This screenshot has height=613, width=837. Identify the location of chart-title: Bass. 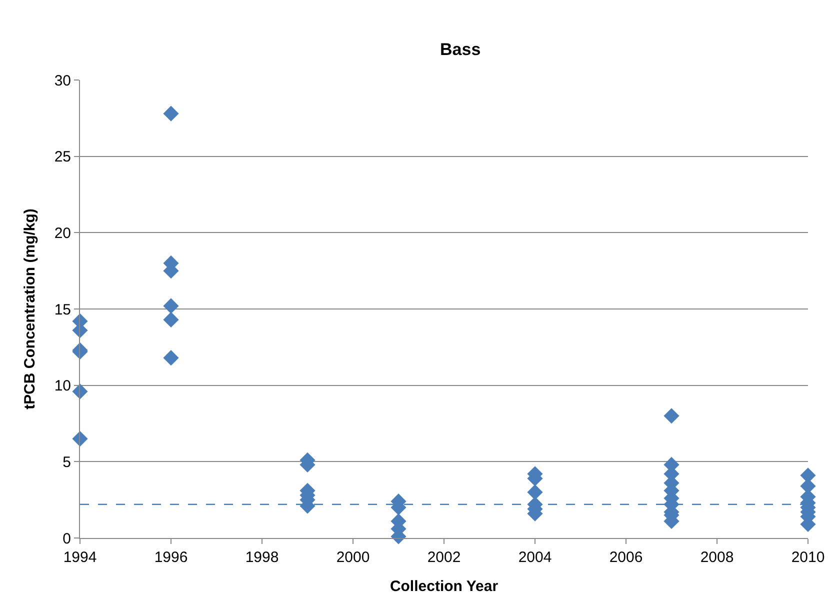
(460, 49).